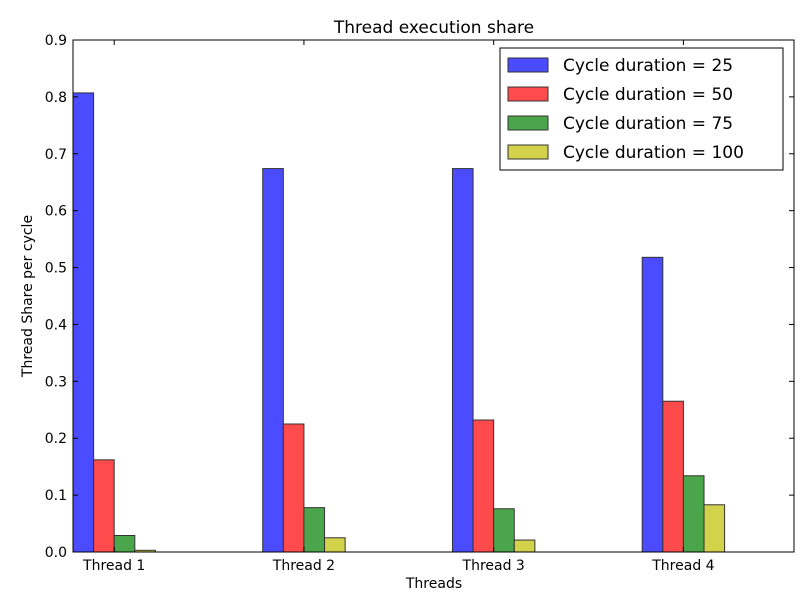 The height and width of the screenshot is (612, 812). What do you see at coordinates (56, 382) in the screenshot?
I see `y-tick-label: 0.3` at bounding box center [56, 382].